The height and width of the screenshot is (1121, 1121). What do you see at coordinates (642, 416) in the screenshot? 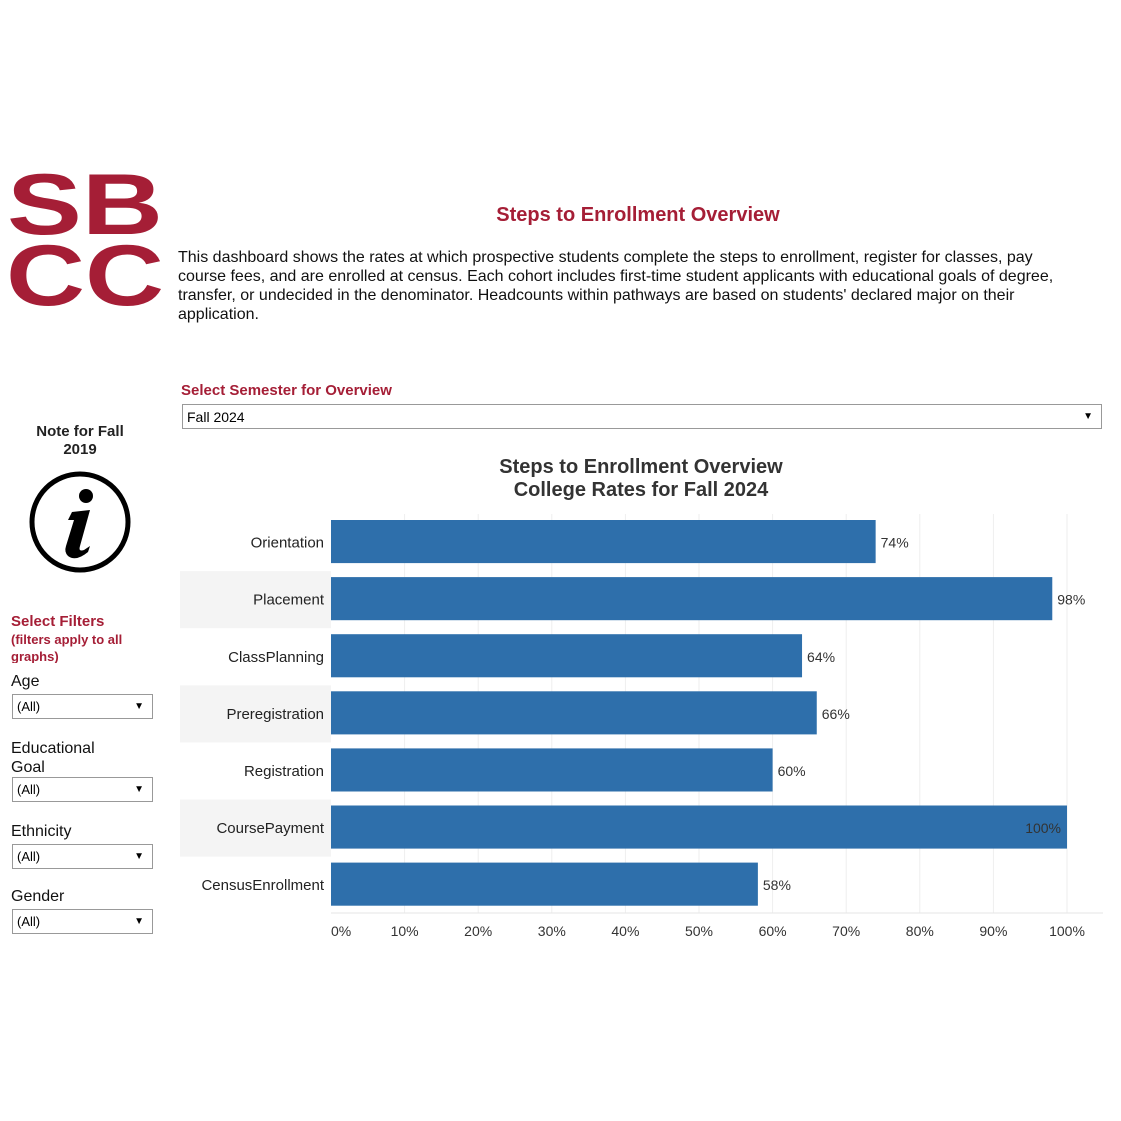
I see `semester-select: Fall 2024 ▼` at bounding box center [642, 416].